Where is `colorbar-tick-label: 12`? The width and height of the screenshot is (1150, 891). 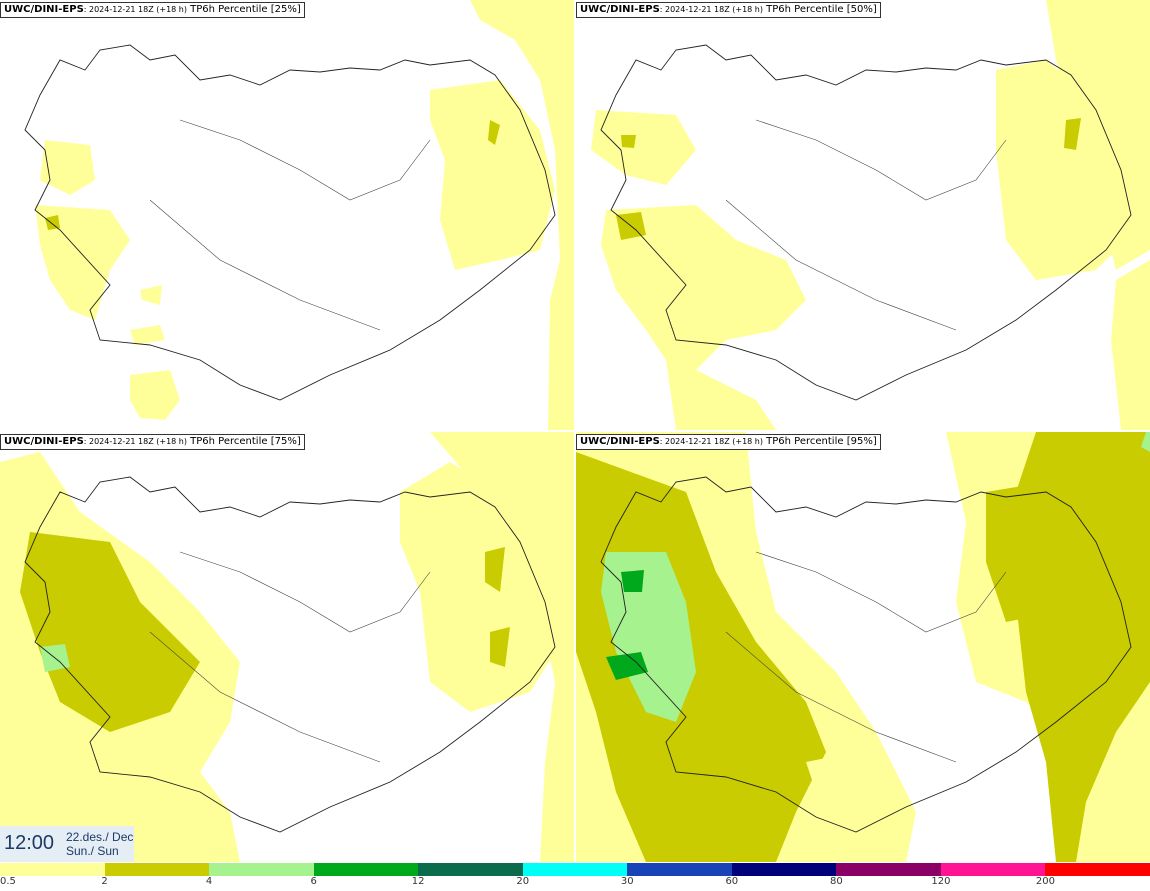
colorbar-tick-label: 12 is located at coordinates (418, 881).